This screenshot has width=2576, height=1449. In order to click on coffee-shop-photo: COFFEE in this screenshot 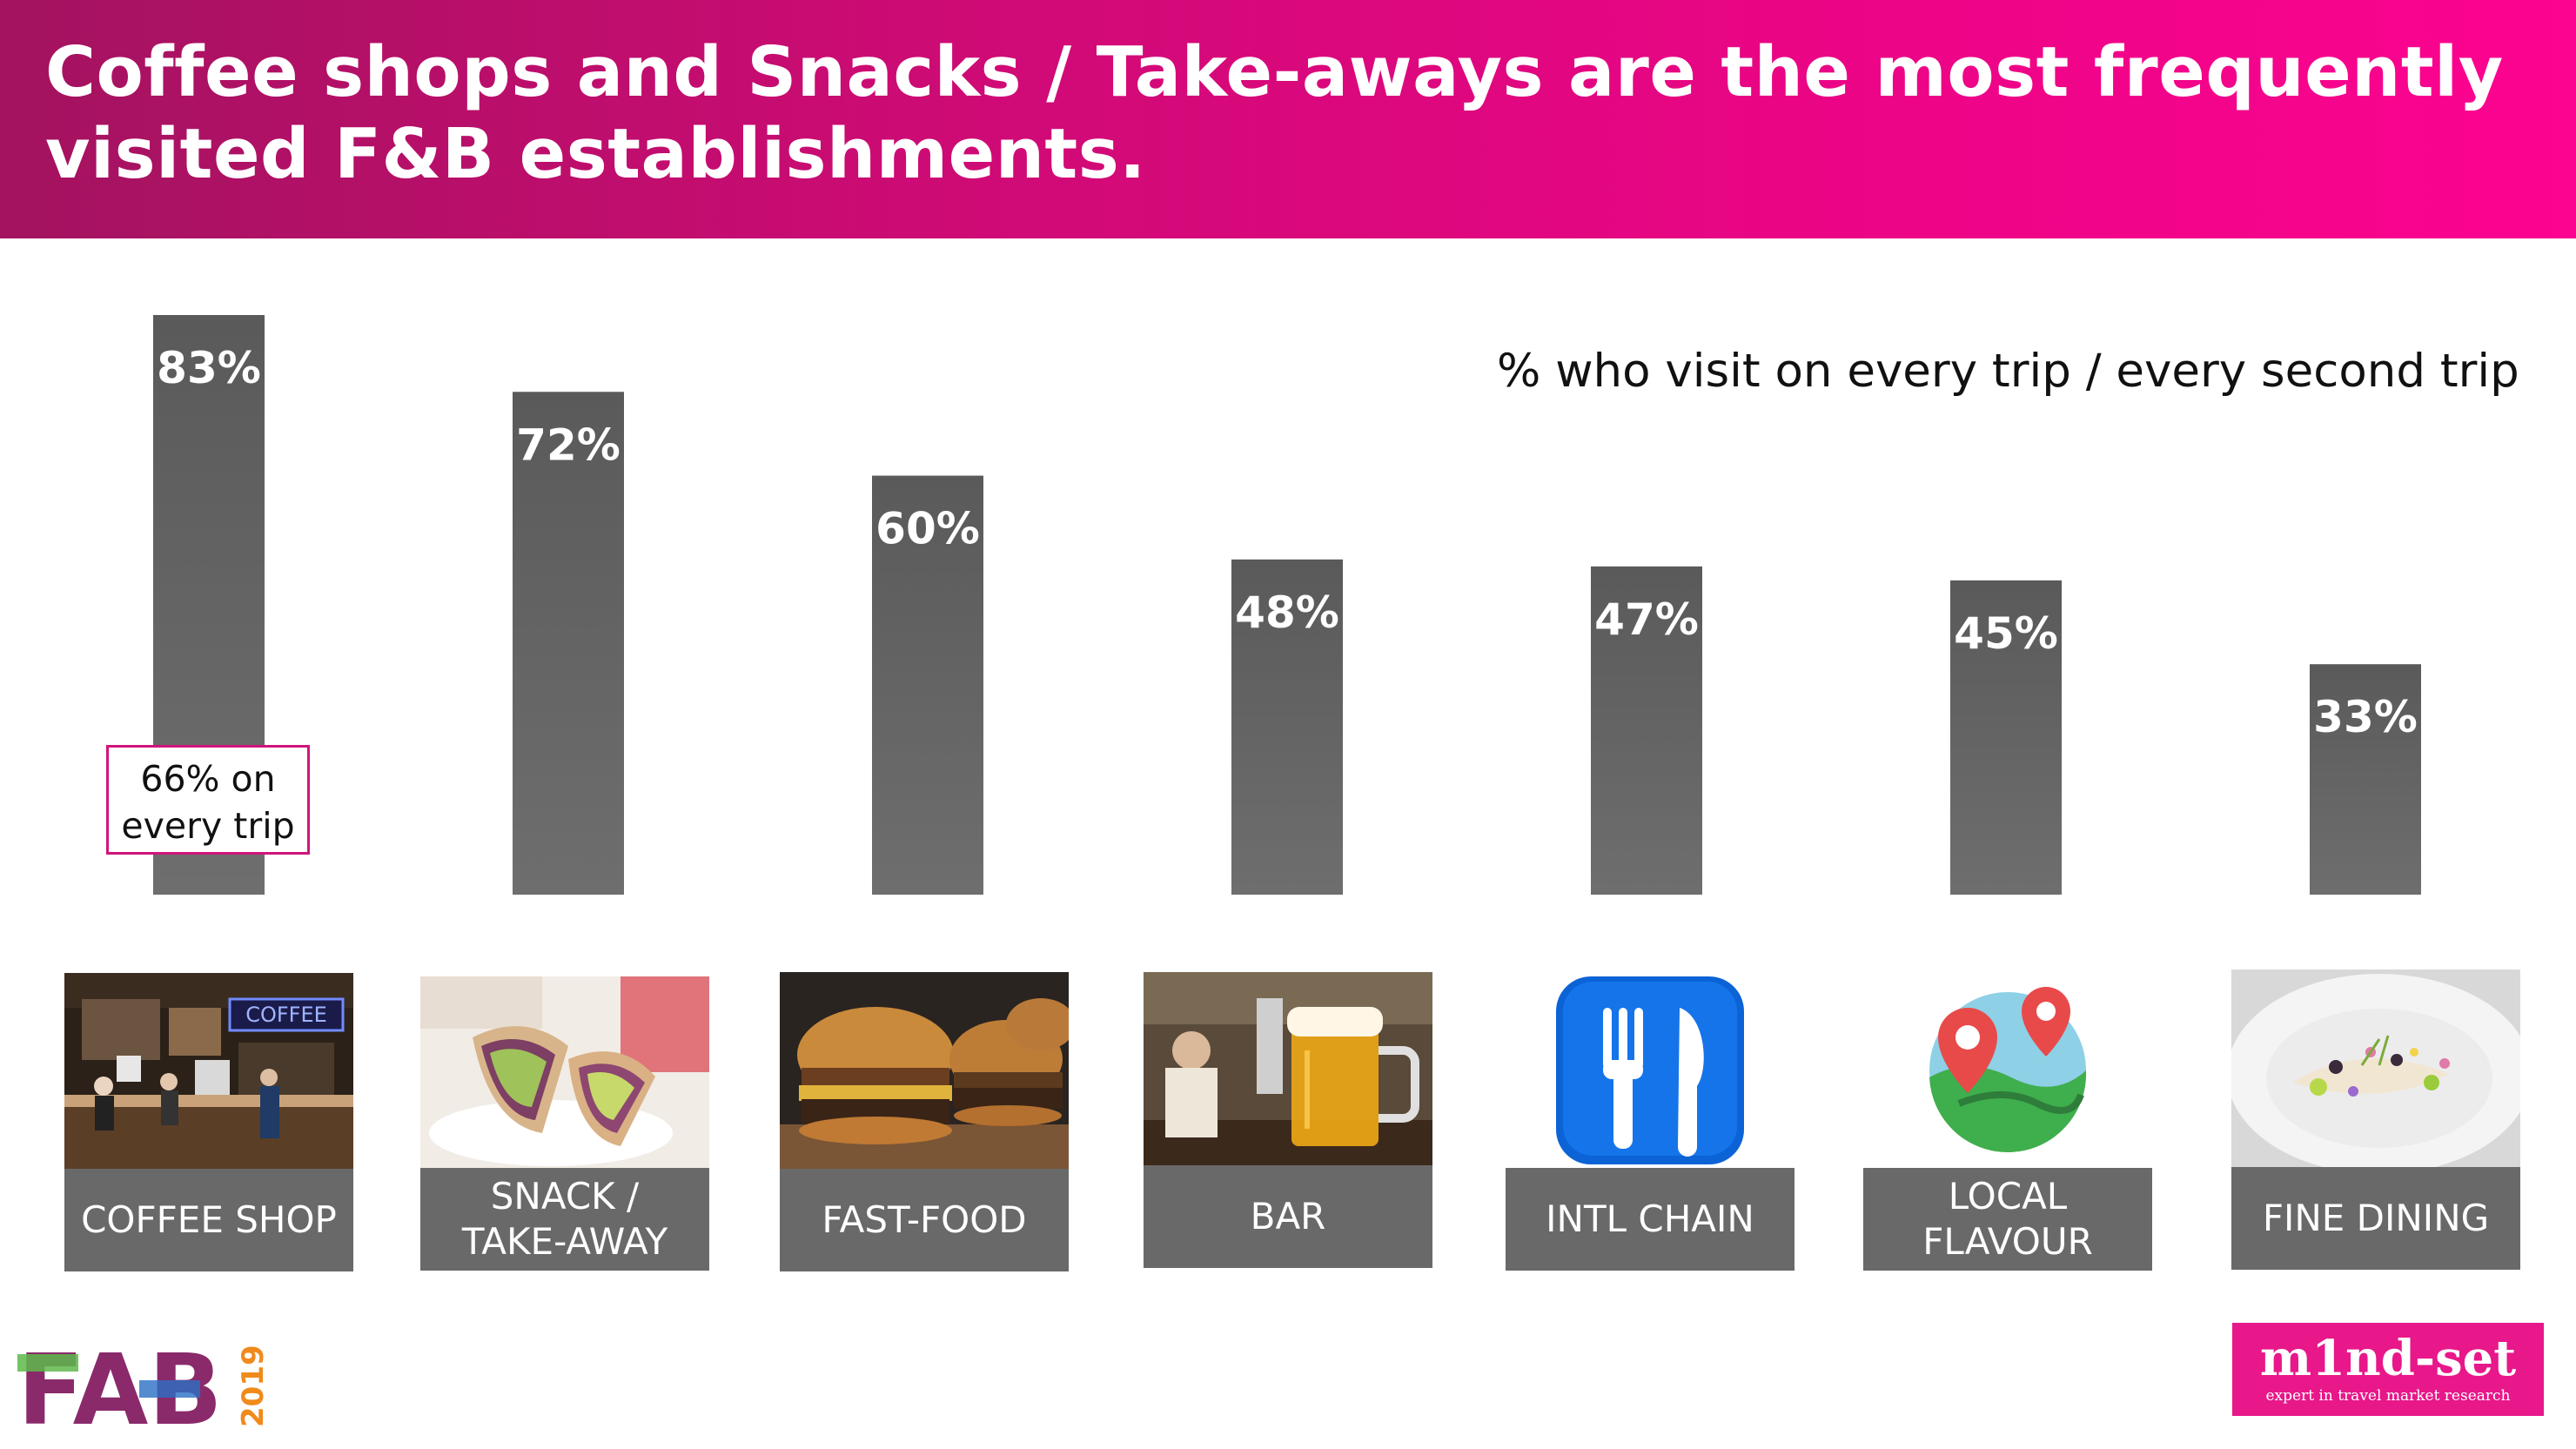, I will do `click(208, 1071)`.